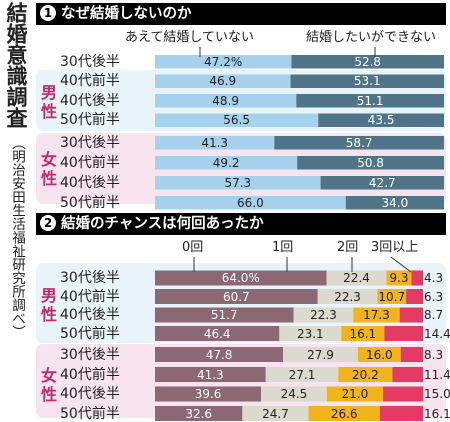 This screenshot has height=422, width=450. I want to click on section2-value-label: 22.4, so click(356, 278).